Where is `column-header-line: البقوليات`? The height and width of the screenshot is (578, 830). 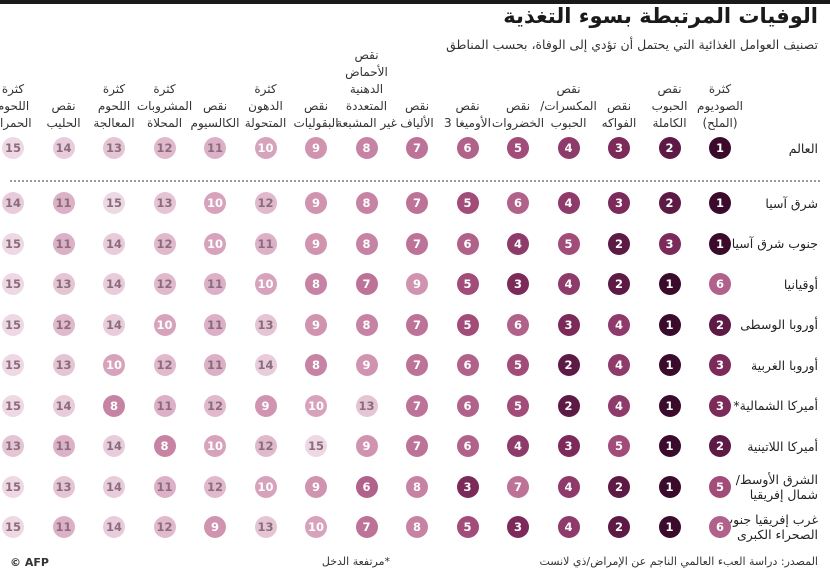
column-header-line: البقوليات is located at coordinates (316, 123).